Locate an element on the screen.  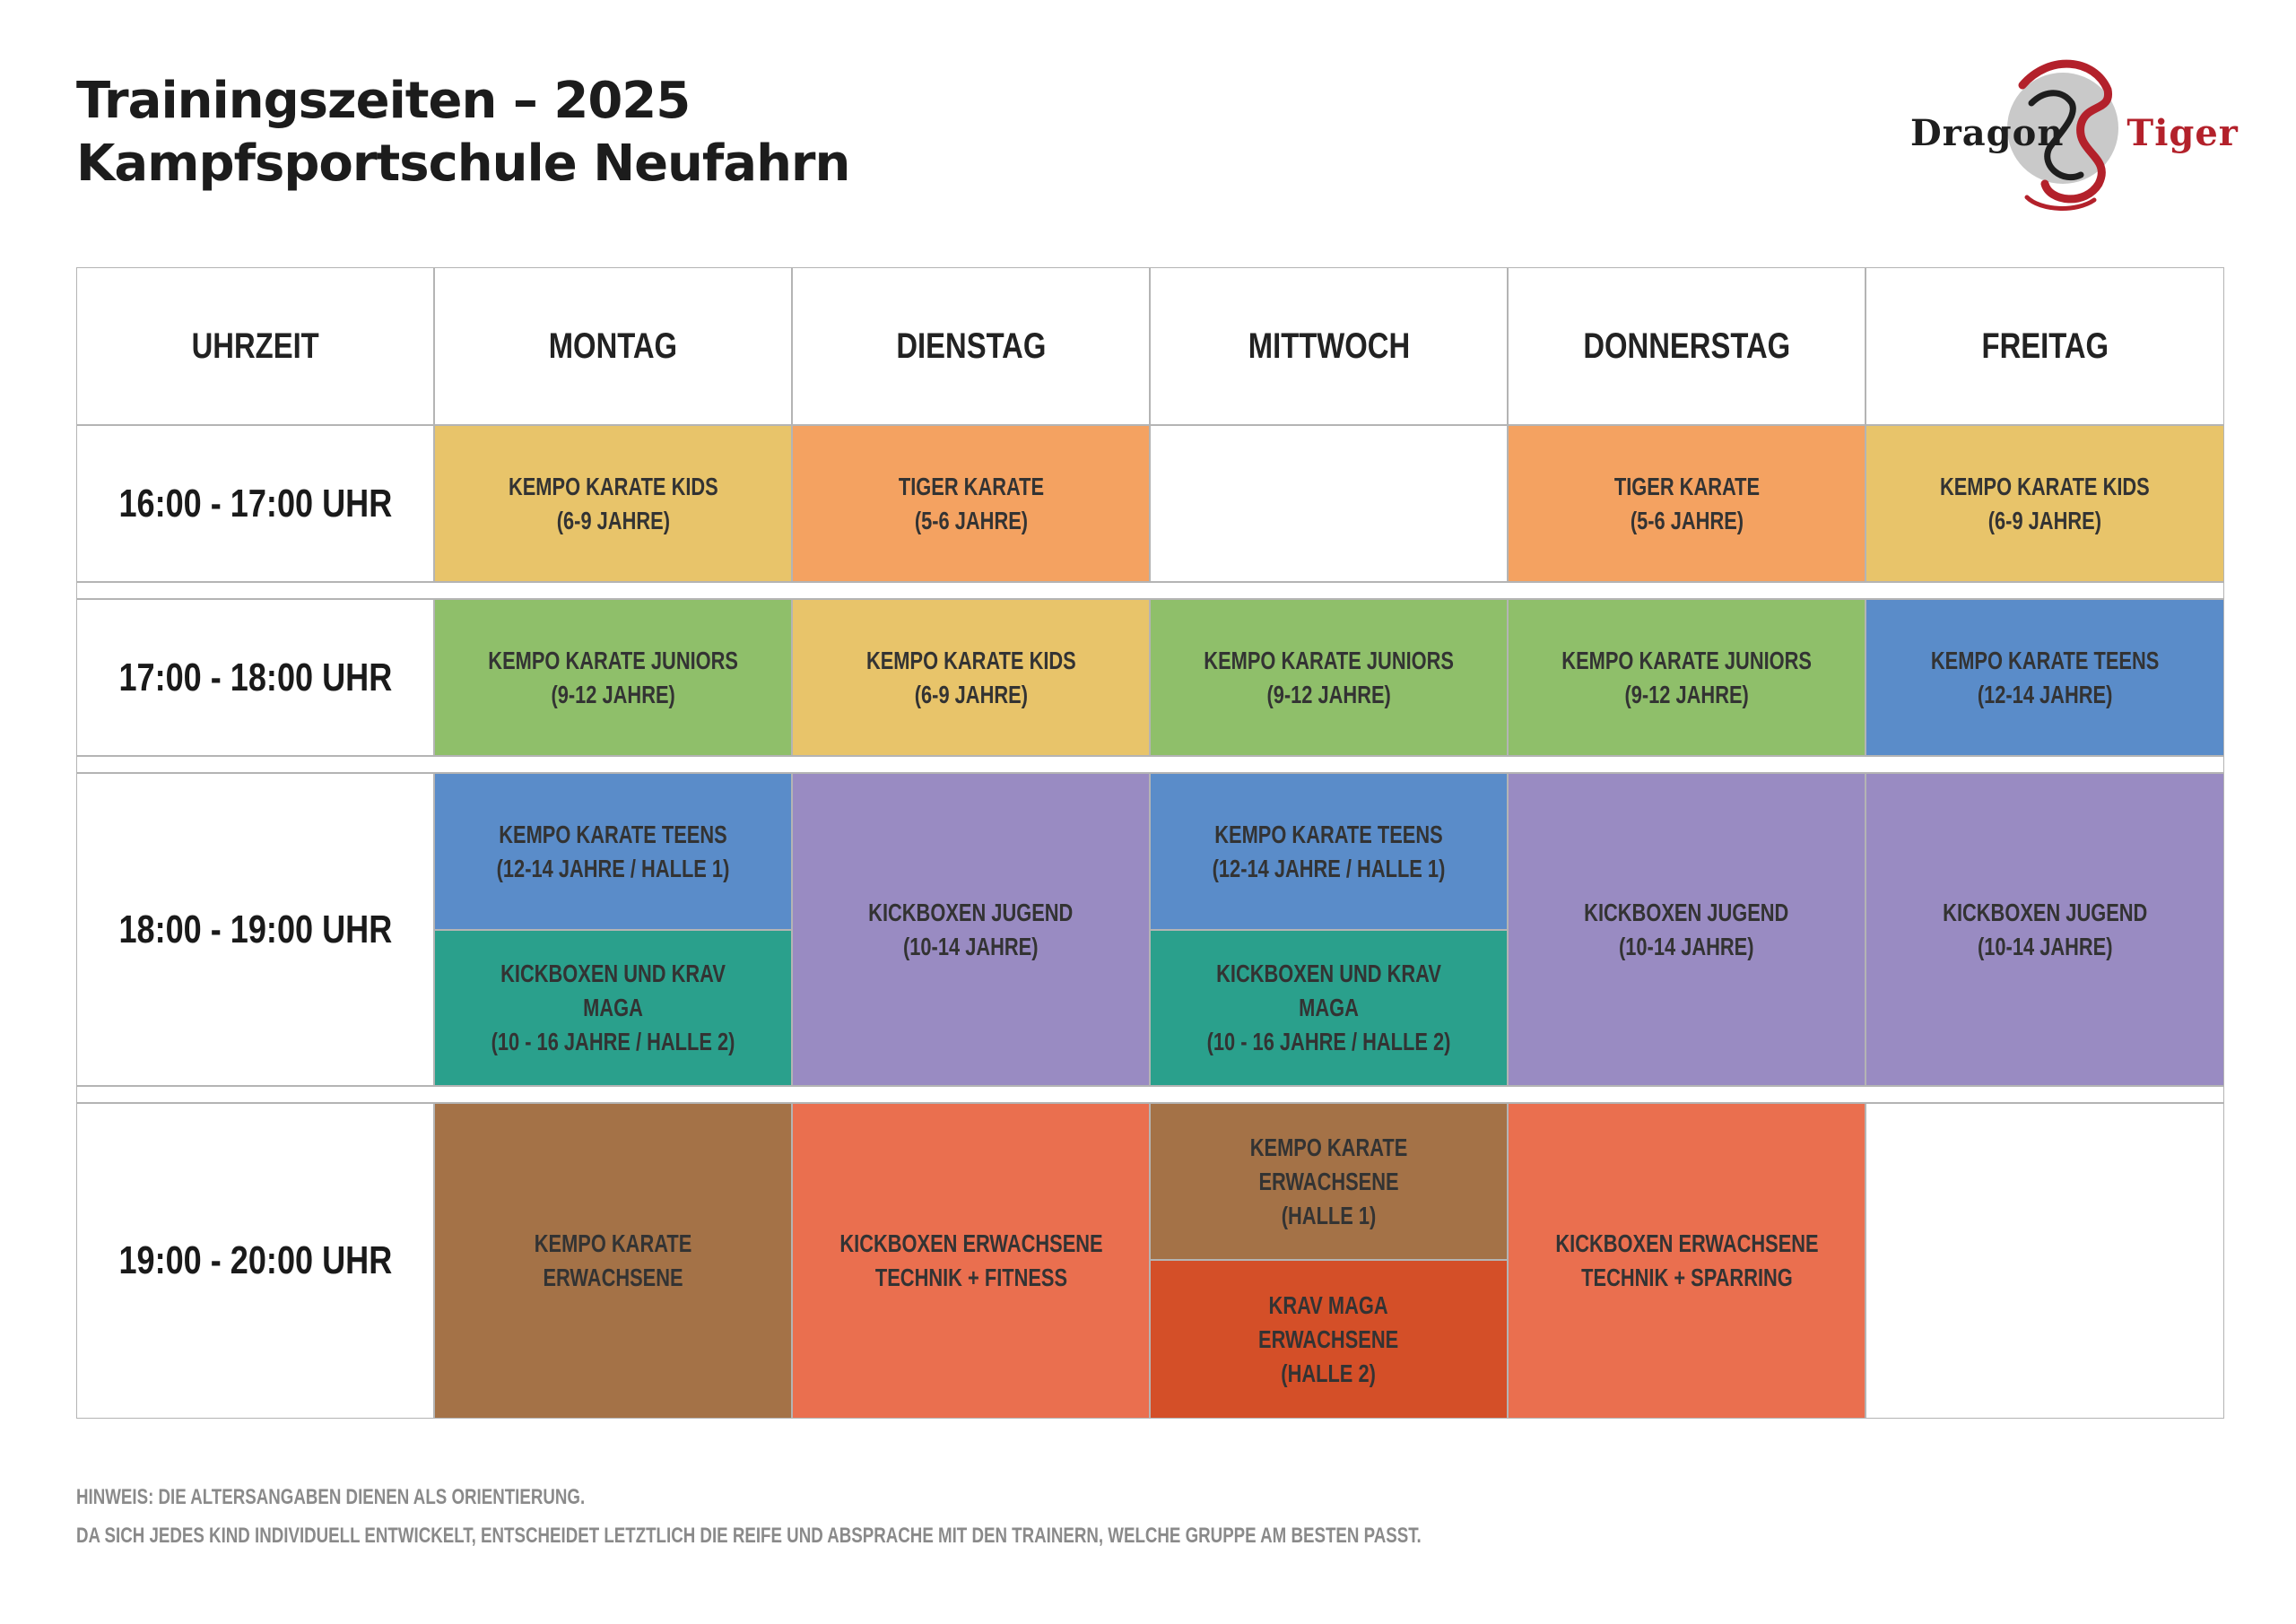
class-cell-montag-1700: KEMPO KARATE JUNIORS (9-12 JAHRE) is located at coordinates (613, 677).